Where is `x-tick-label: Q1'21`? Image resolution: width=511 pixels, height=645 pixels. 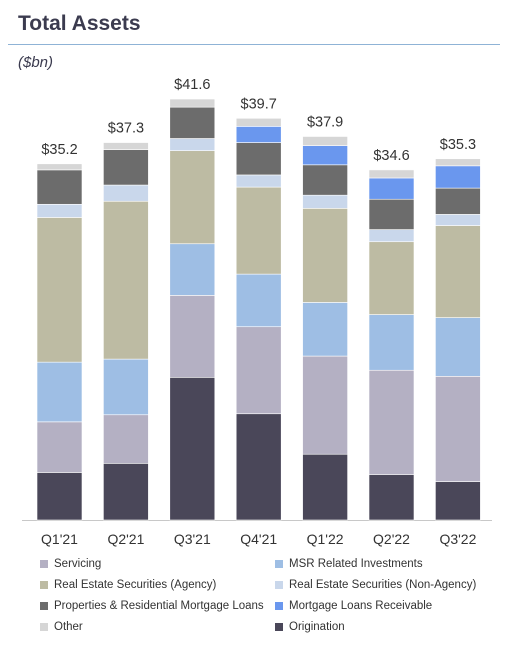 x-tick-label: Q1'21 is located at coordinates (59, 539).